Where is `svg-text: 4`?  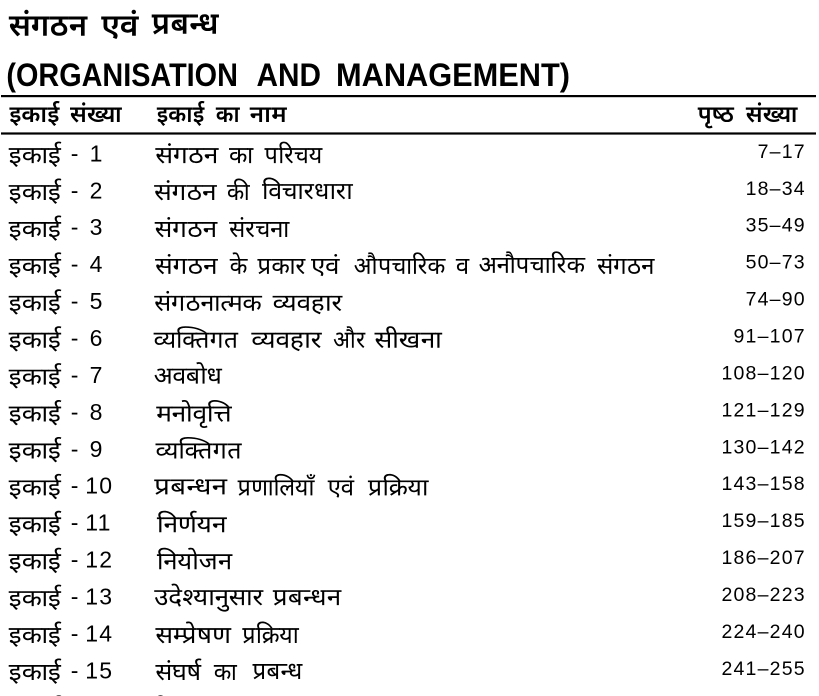 svg-text: 4 is located at coordinates (97, 264).